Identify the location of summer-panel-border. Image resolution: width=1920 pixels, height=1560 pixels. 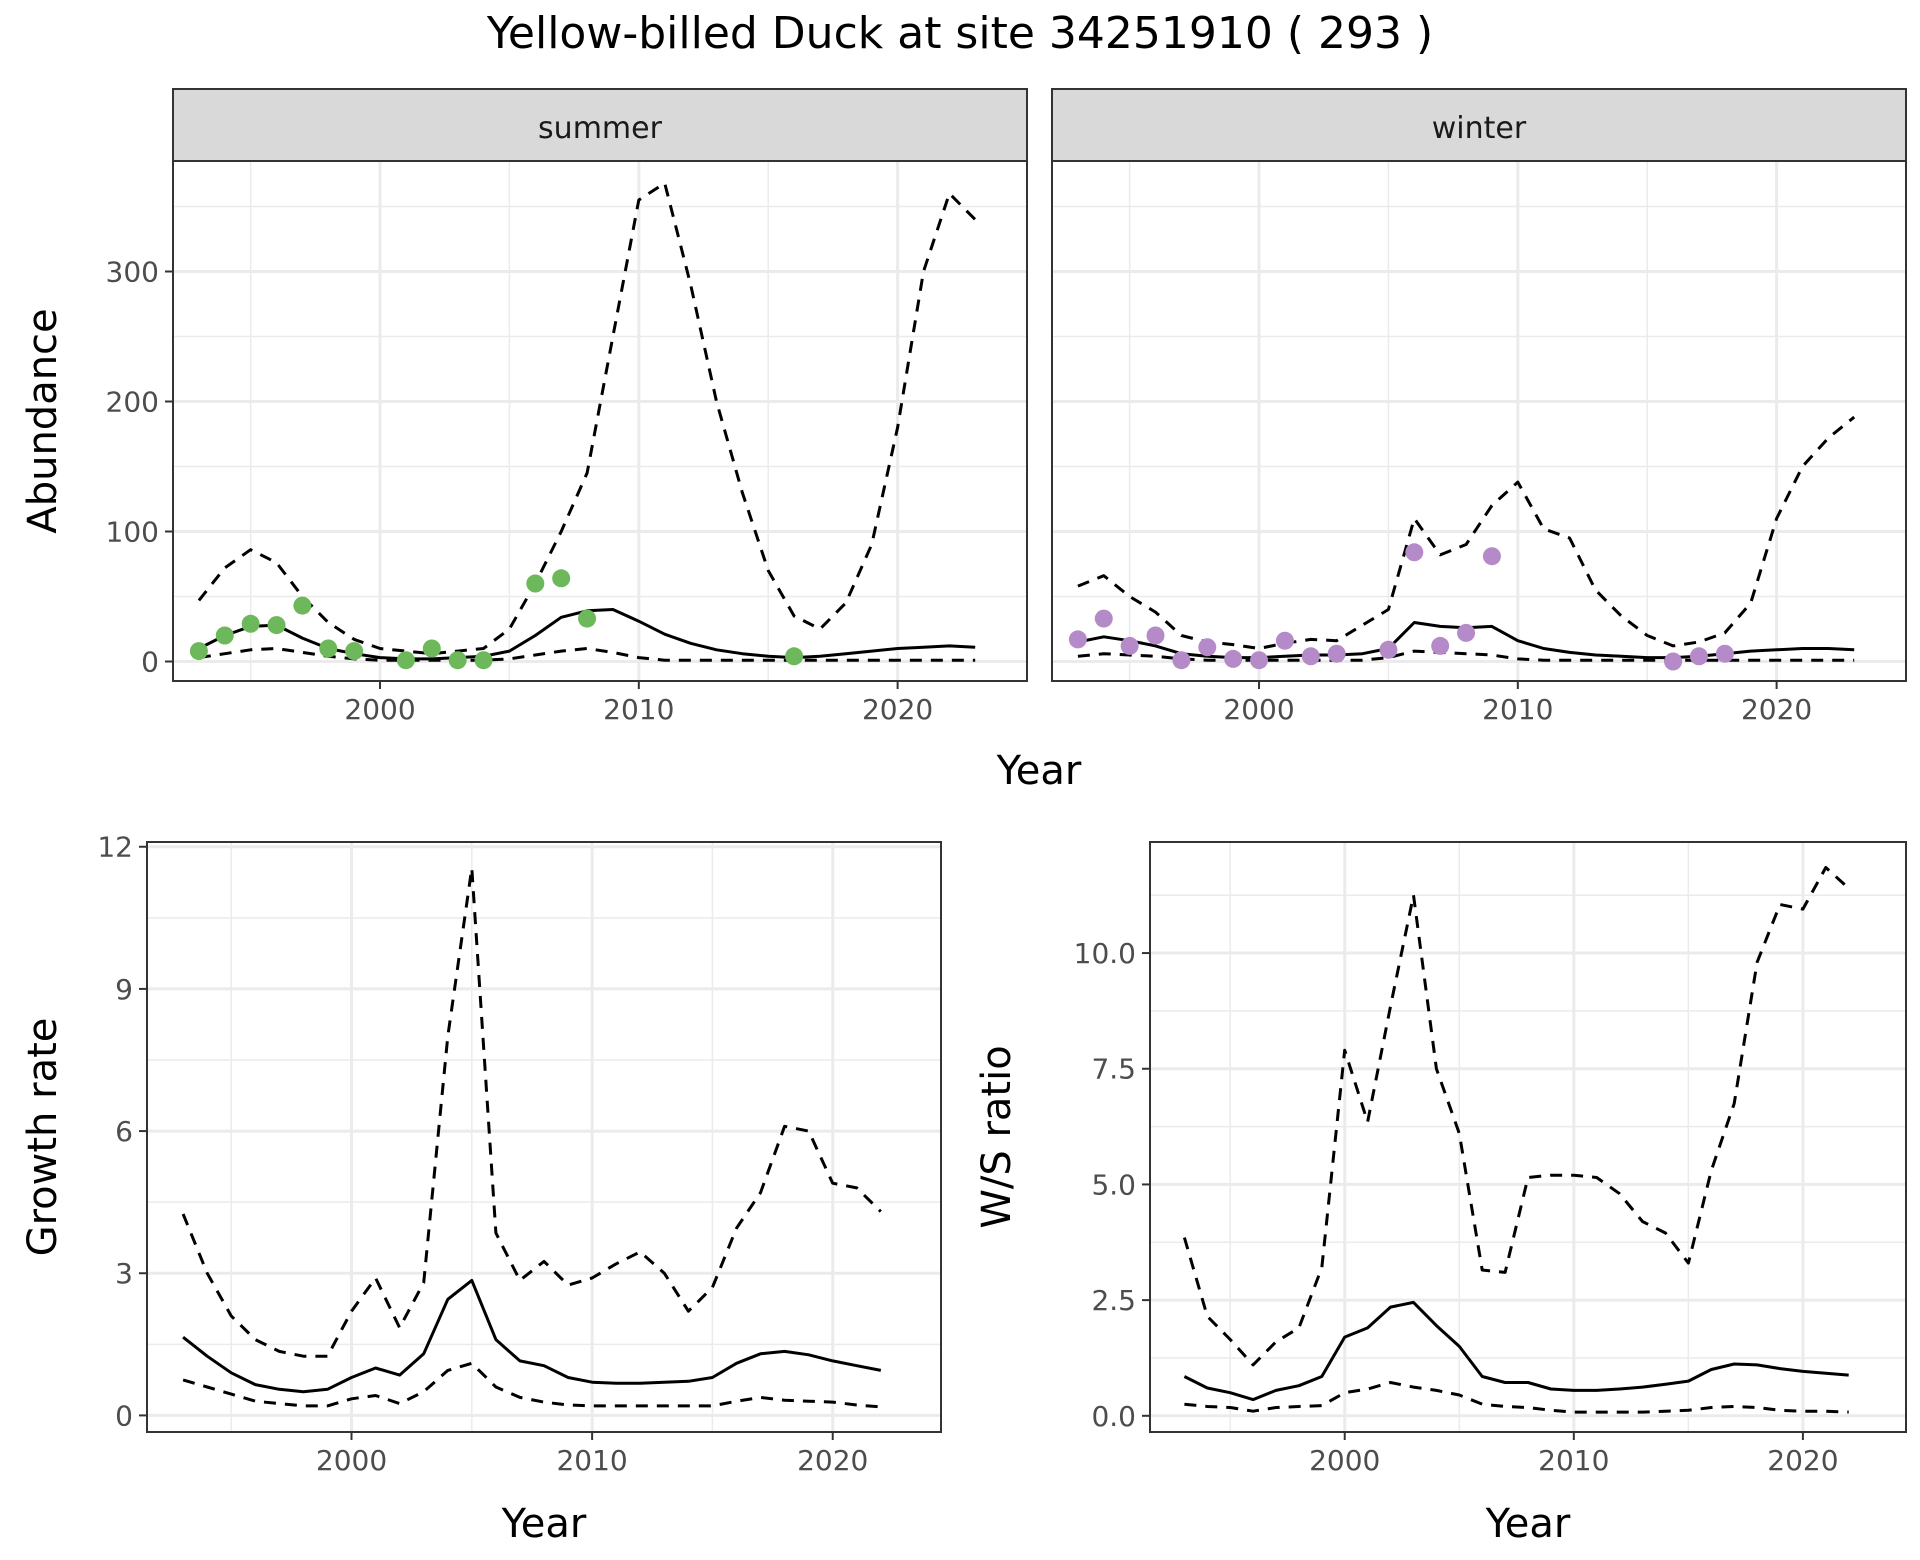
(600, 421).